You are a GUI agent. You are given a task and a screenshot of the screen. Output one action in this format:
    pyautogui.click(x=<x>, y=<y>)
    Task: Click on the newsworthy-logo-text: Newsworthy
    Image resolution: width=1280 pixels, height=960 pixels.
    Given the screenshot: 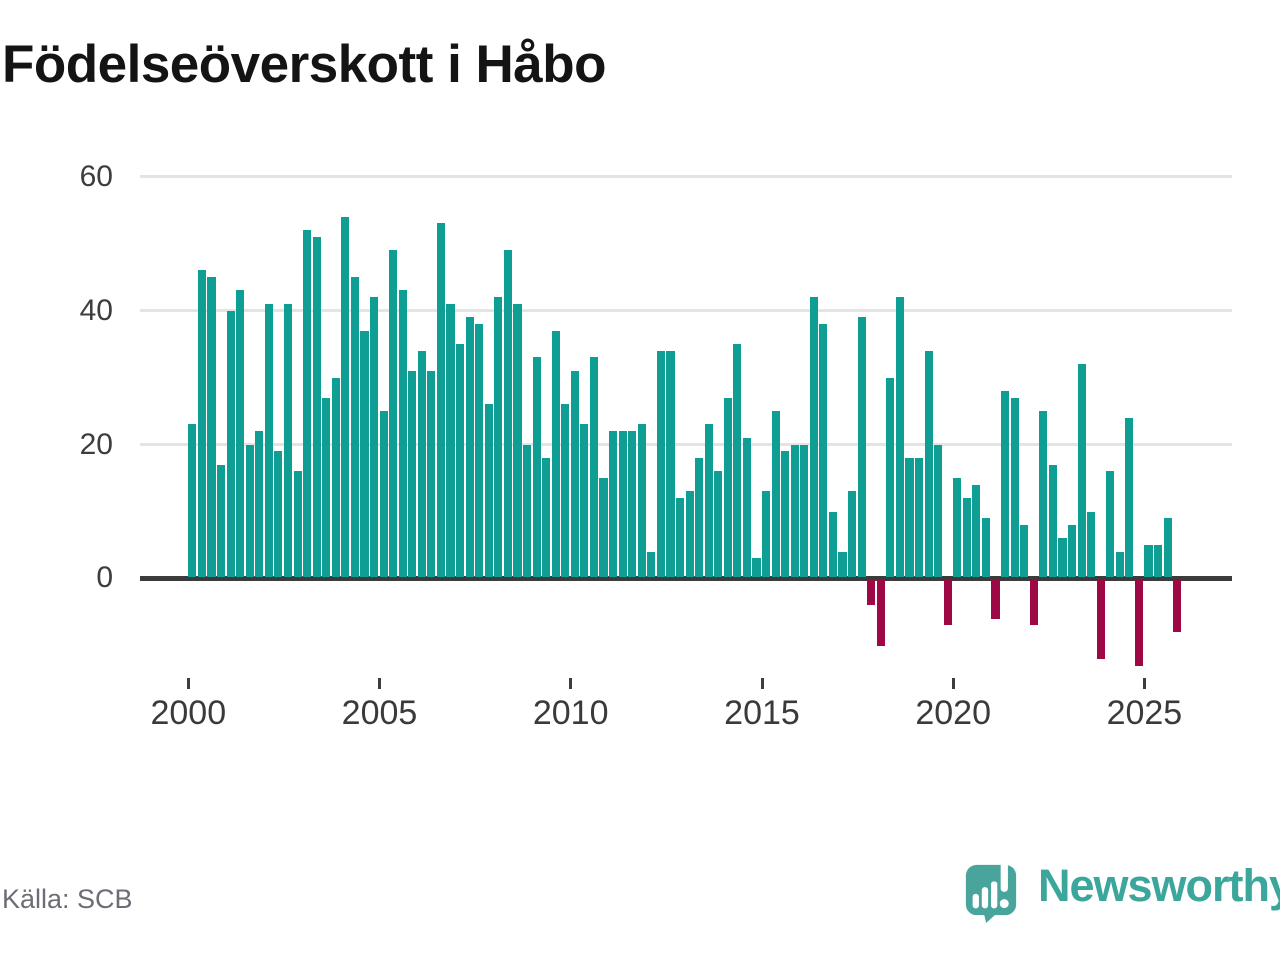 What is the action you would take?
    pyautogui.click(x=1159, y=885)
    